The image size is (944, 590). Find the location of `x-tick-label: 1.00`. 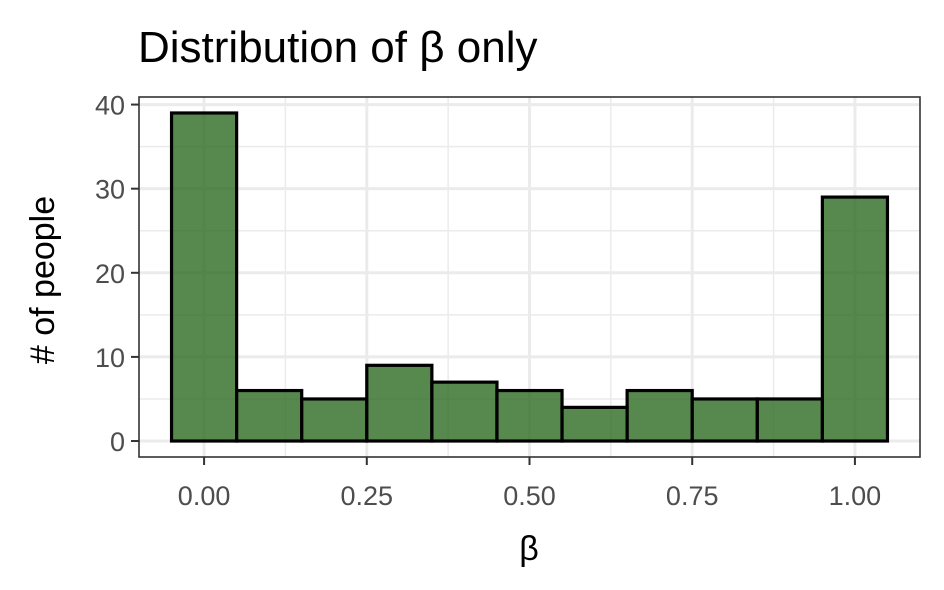

x-tick-label: 1.00 is located at coordinates (855, 496).